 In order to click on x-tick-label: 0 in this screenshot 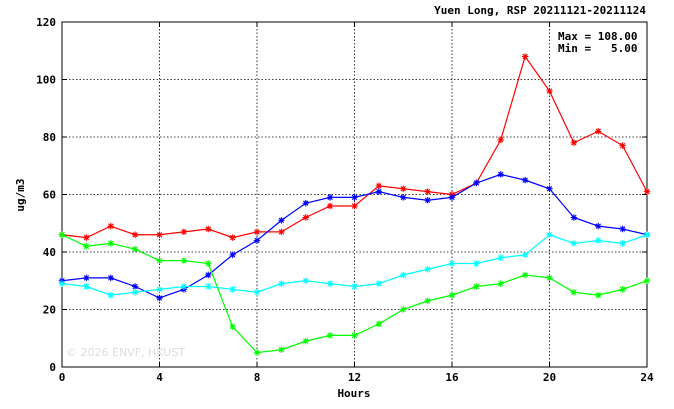, I will do `click(62, 377)`.